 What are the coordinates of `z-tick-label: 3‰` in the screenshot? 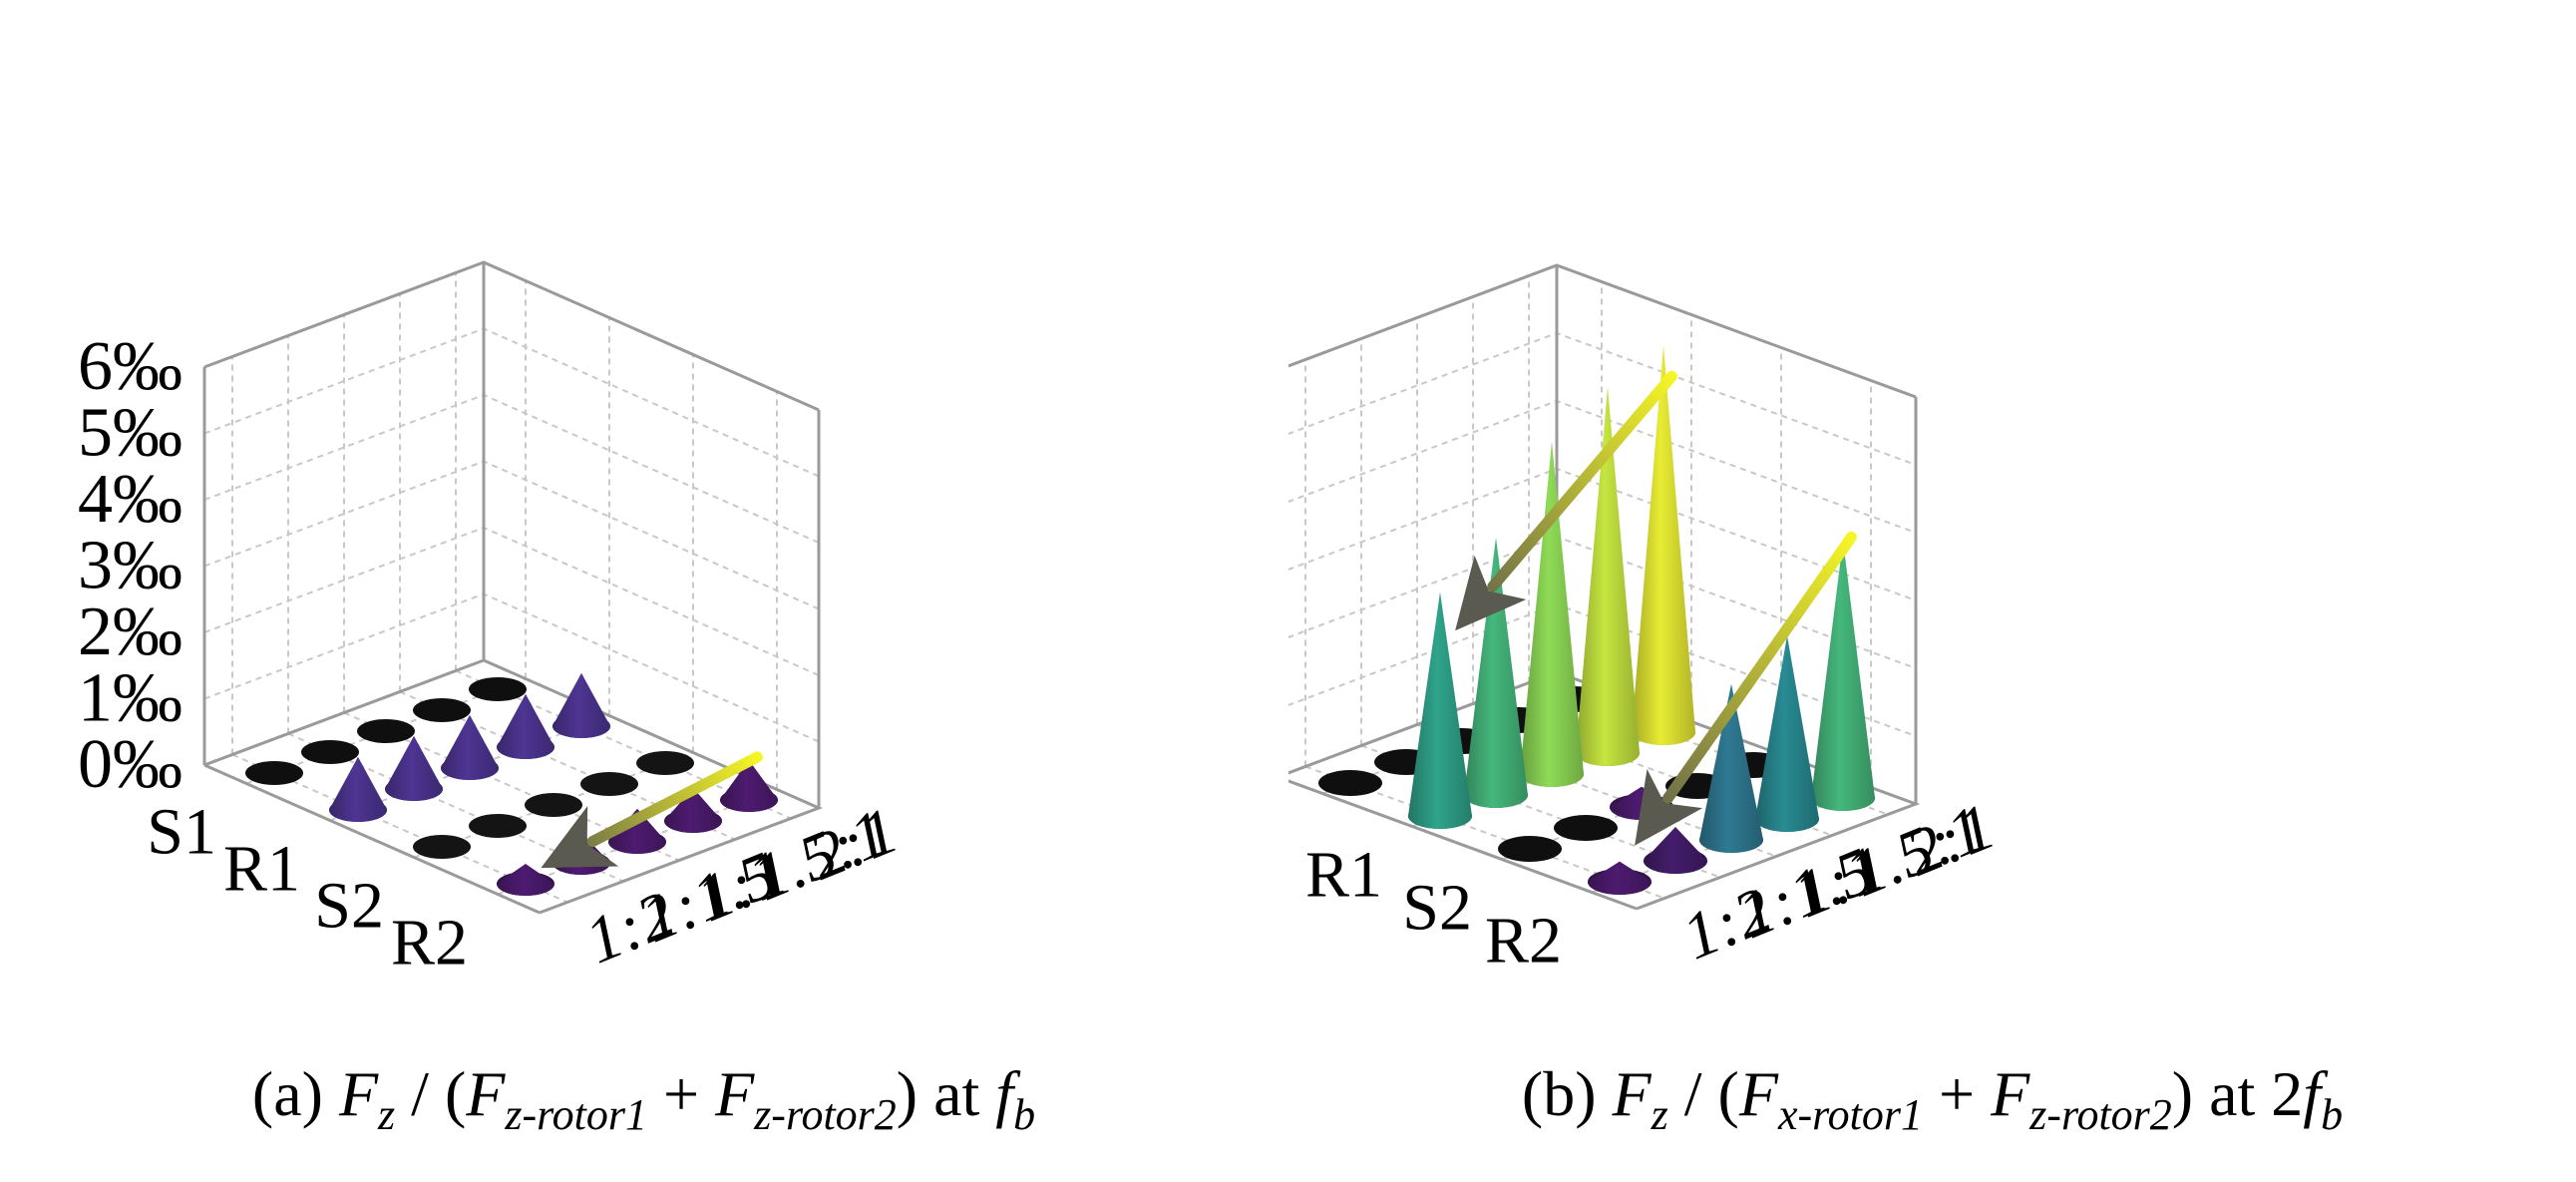 It's located at (130, 566).